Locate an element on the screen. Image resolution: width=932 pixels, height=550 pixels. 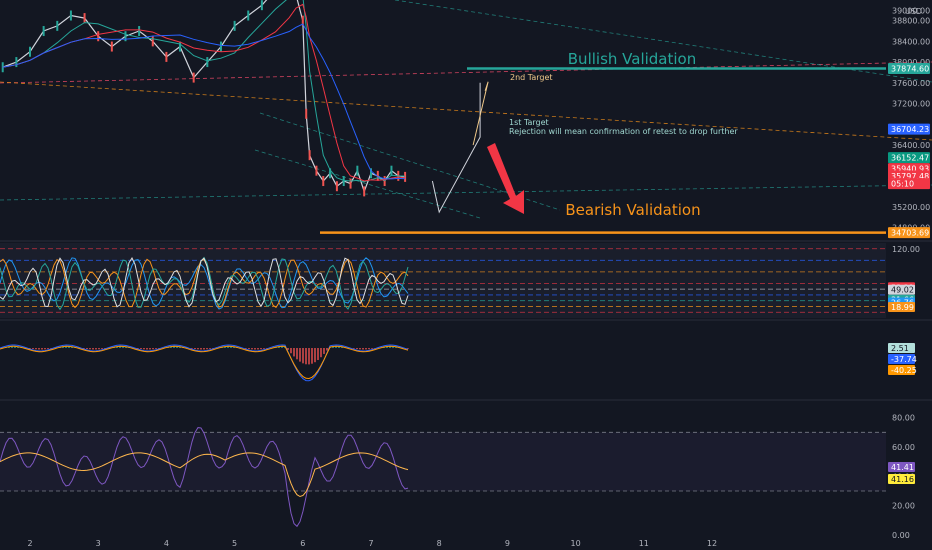
time-axis: 2 3 4 5 6 7 8 9 10 11 12 is located at coordinates (372, 543).